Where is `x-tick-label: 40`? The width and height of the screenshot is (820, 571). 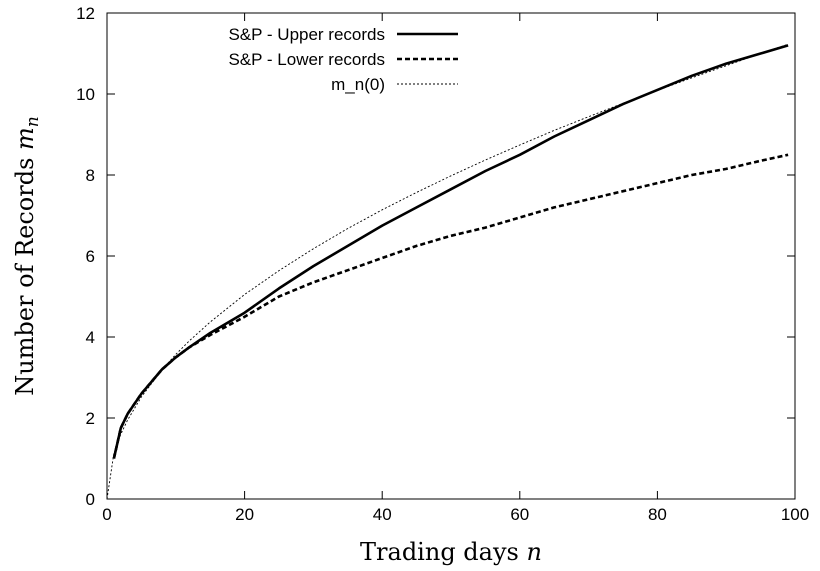 x-tick-label: 40 is located at coordinates (382, 514).